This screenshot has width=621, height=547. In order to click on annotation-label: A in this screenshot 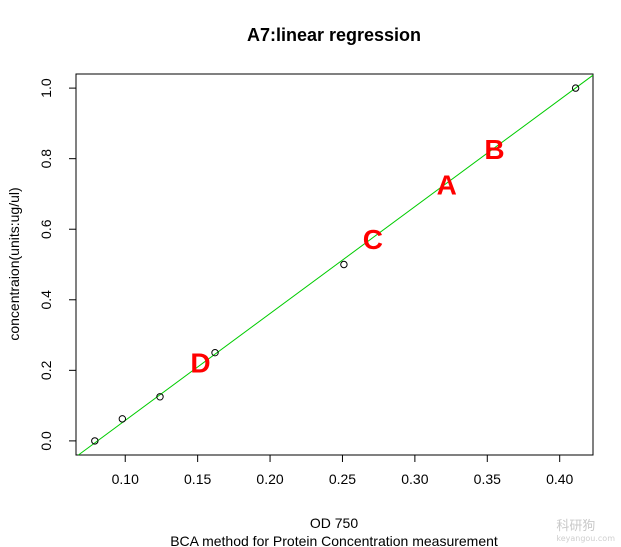, I will do `click(447, 184)`.